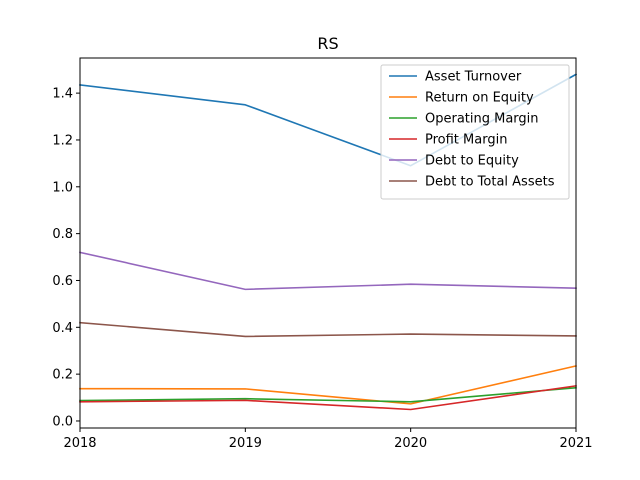 The image size is (640, 480). What do you see at coordinates (466, 140) in the screenshot?
I see `legend-label: Profit Margin` at bounding box center [466, 140].